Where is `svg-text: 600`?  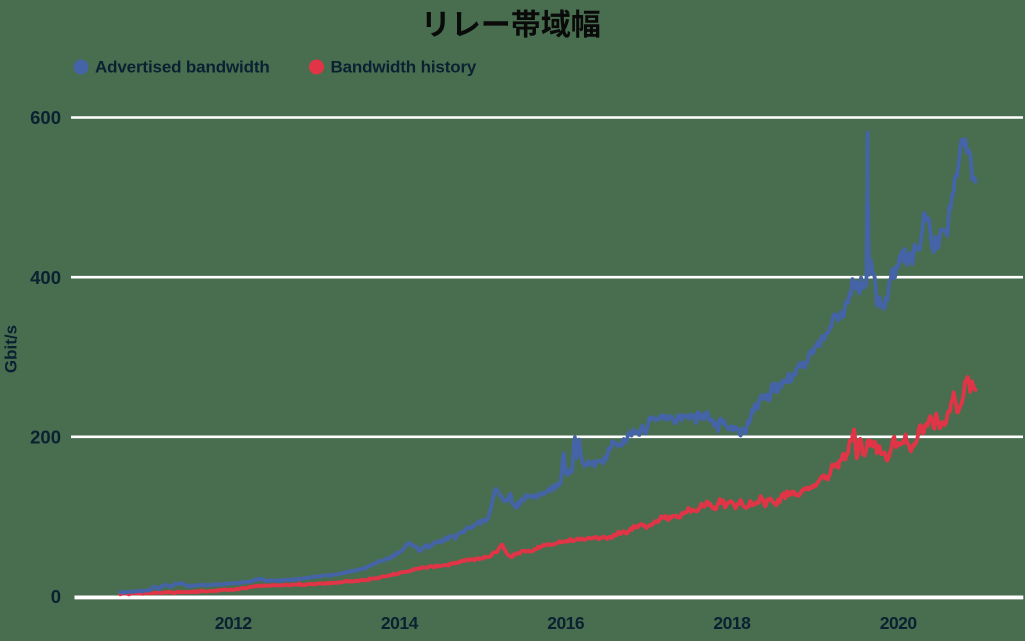
svg-text: 600 is located at coordinates (45, 117).